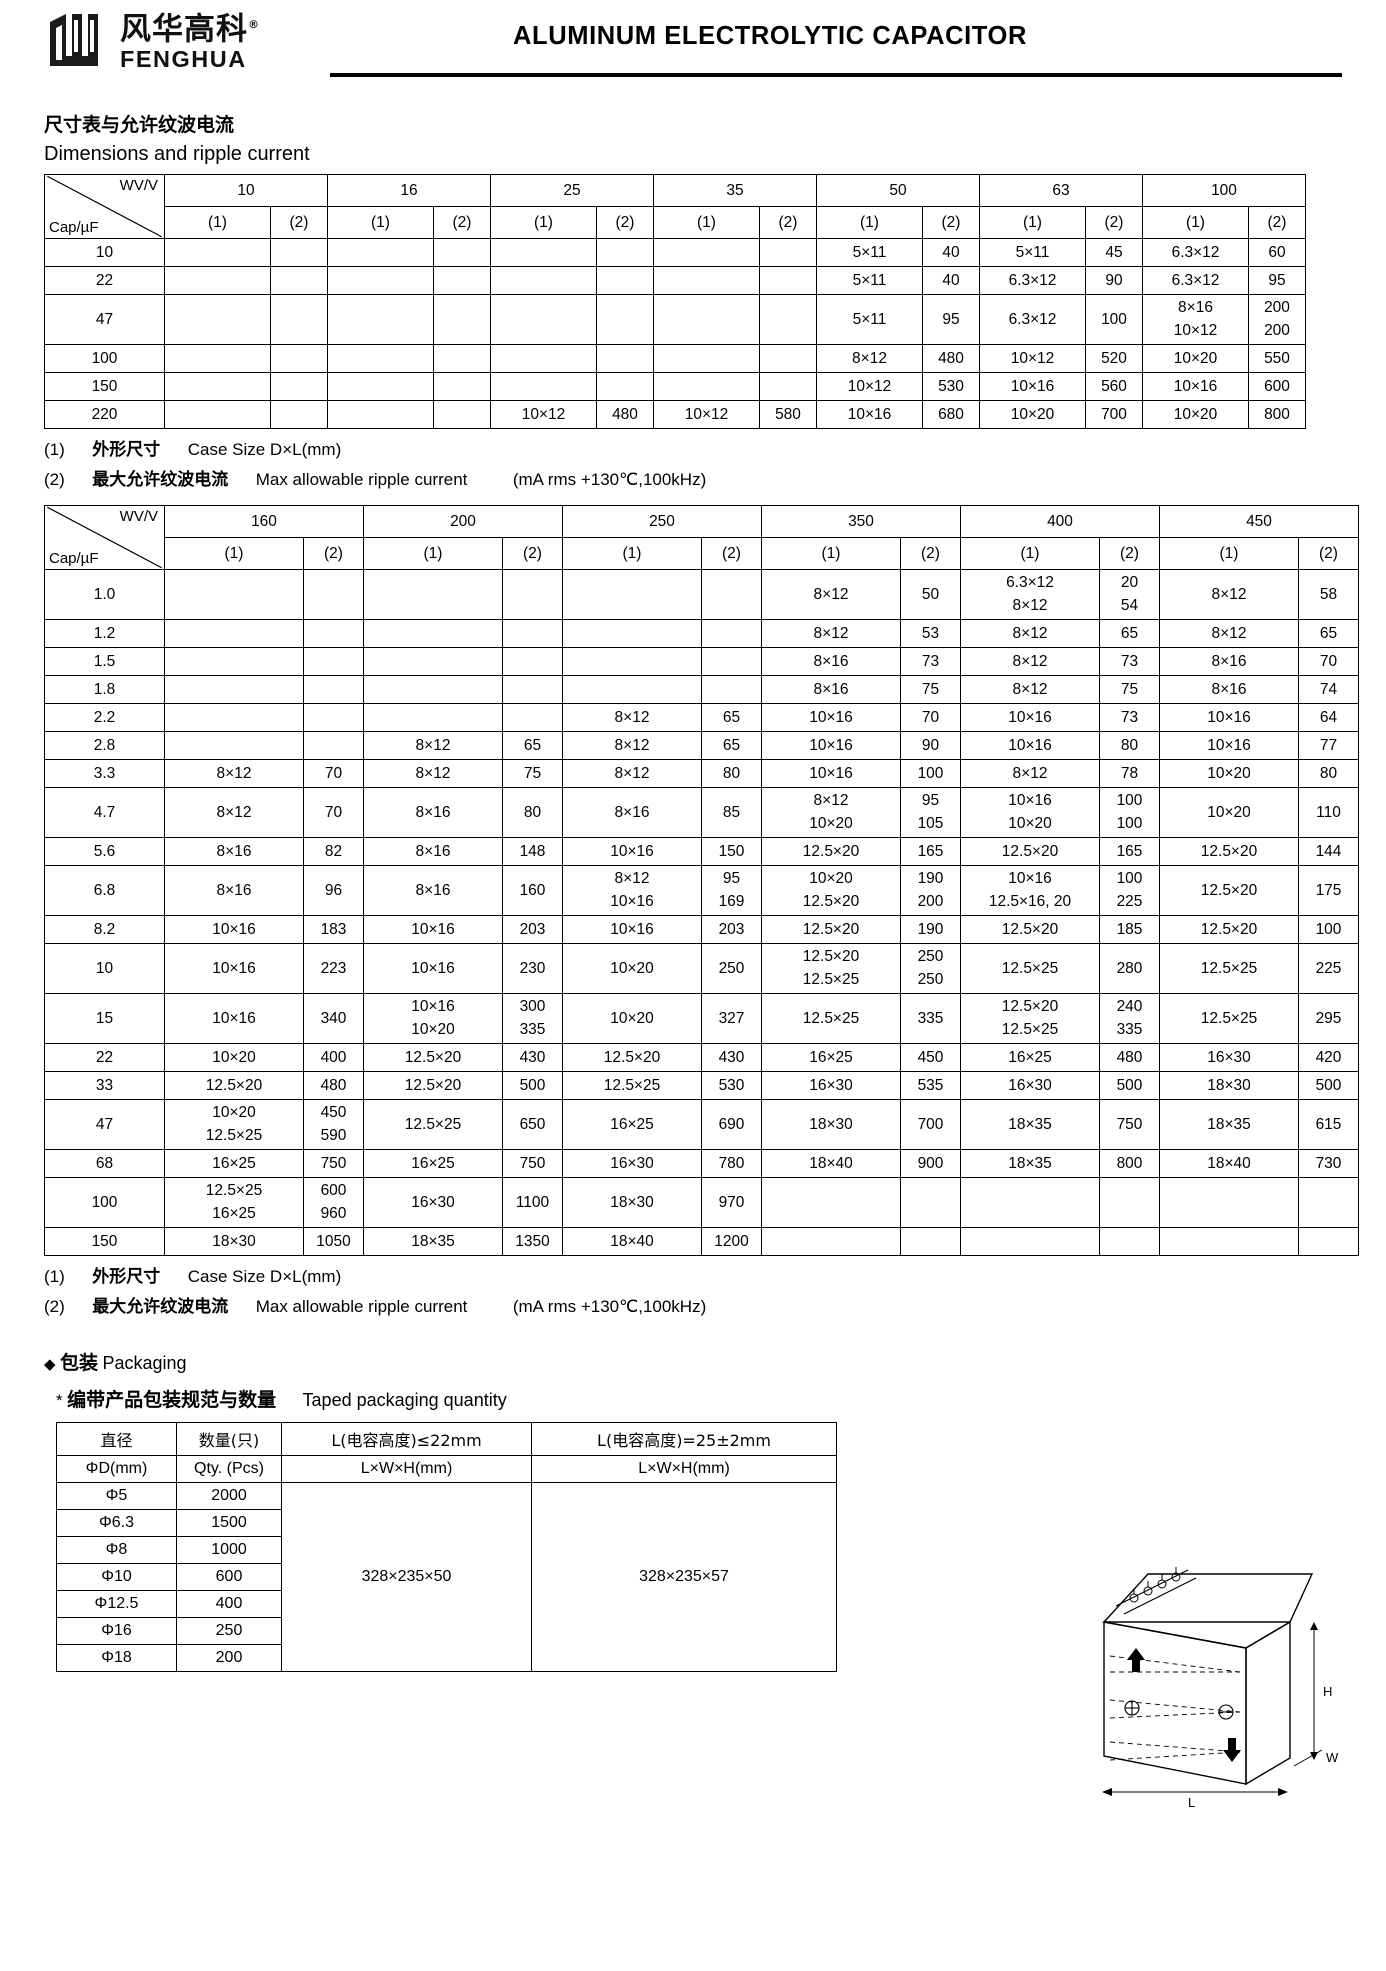 This screenshot has width=1386, height=1971. I want to click on data-cell: 18×35, so click(1030, 1124).